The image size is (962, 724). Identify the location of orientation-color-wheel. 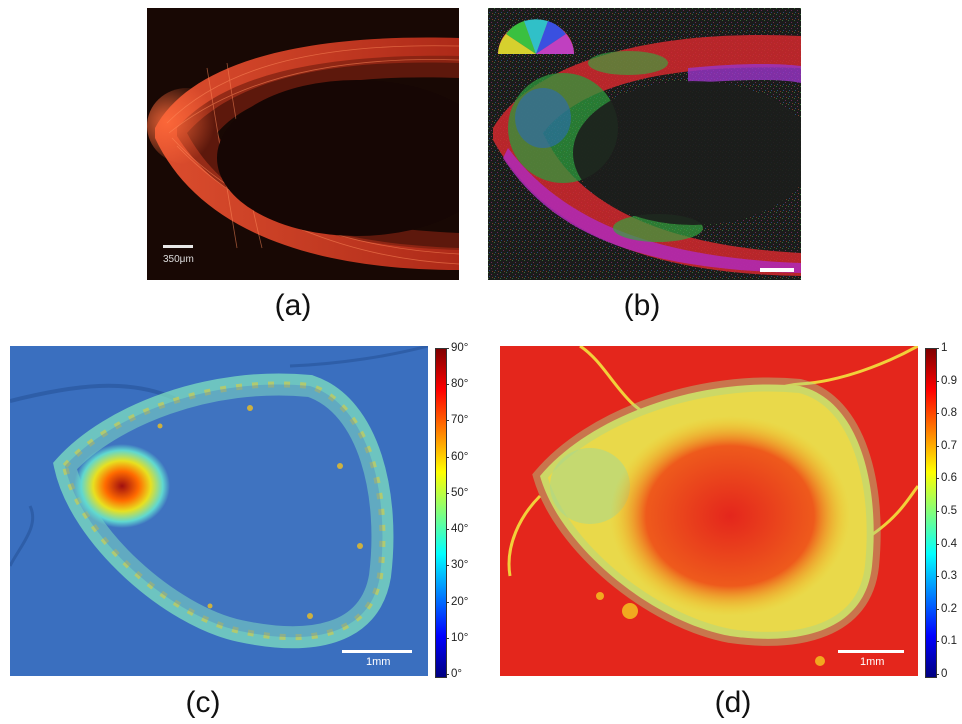
(536, 36).